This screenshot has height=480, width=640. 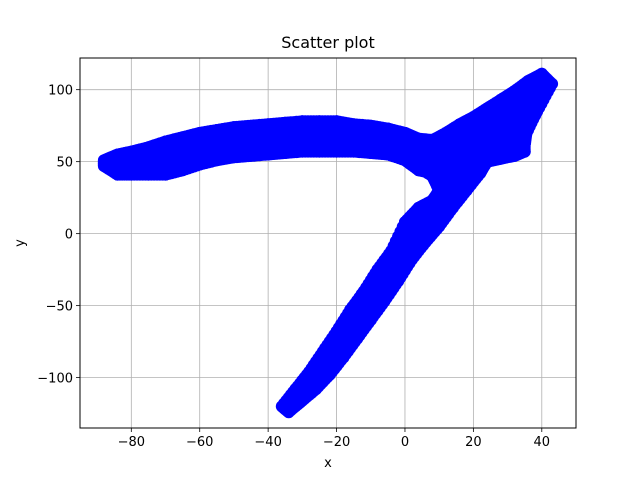 I want to click on x-tick-label: −80, so click(x=131, y=442).